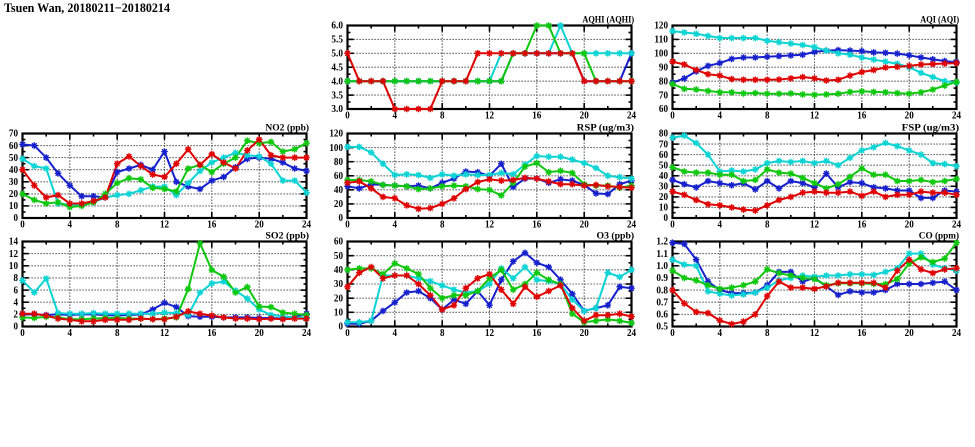 The height and width of the screenshot is (447, 975). Describe the element at coordinates (337, 40) in the screenshot. I see `svg-text: 5.5` at that location.